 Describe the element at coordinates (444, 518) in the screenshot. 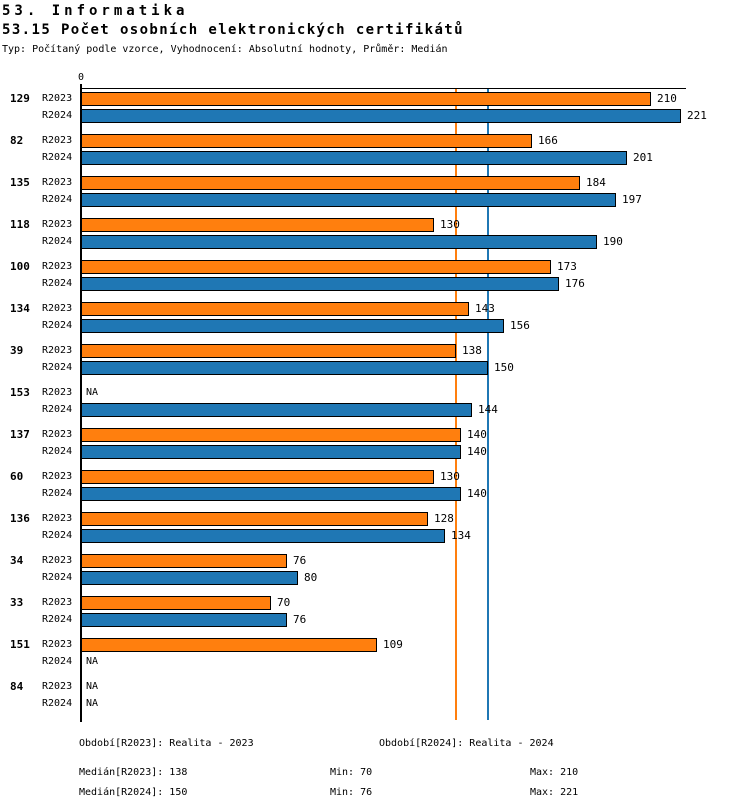

I see `bar-value-label: 128` at that location.